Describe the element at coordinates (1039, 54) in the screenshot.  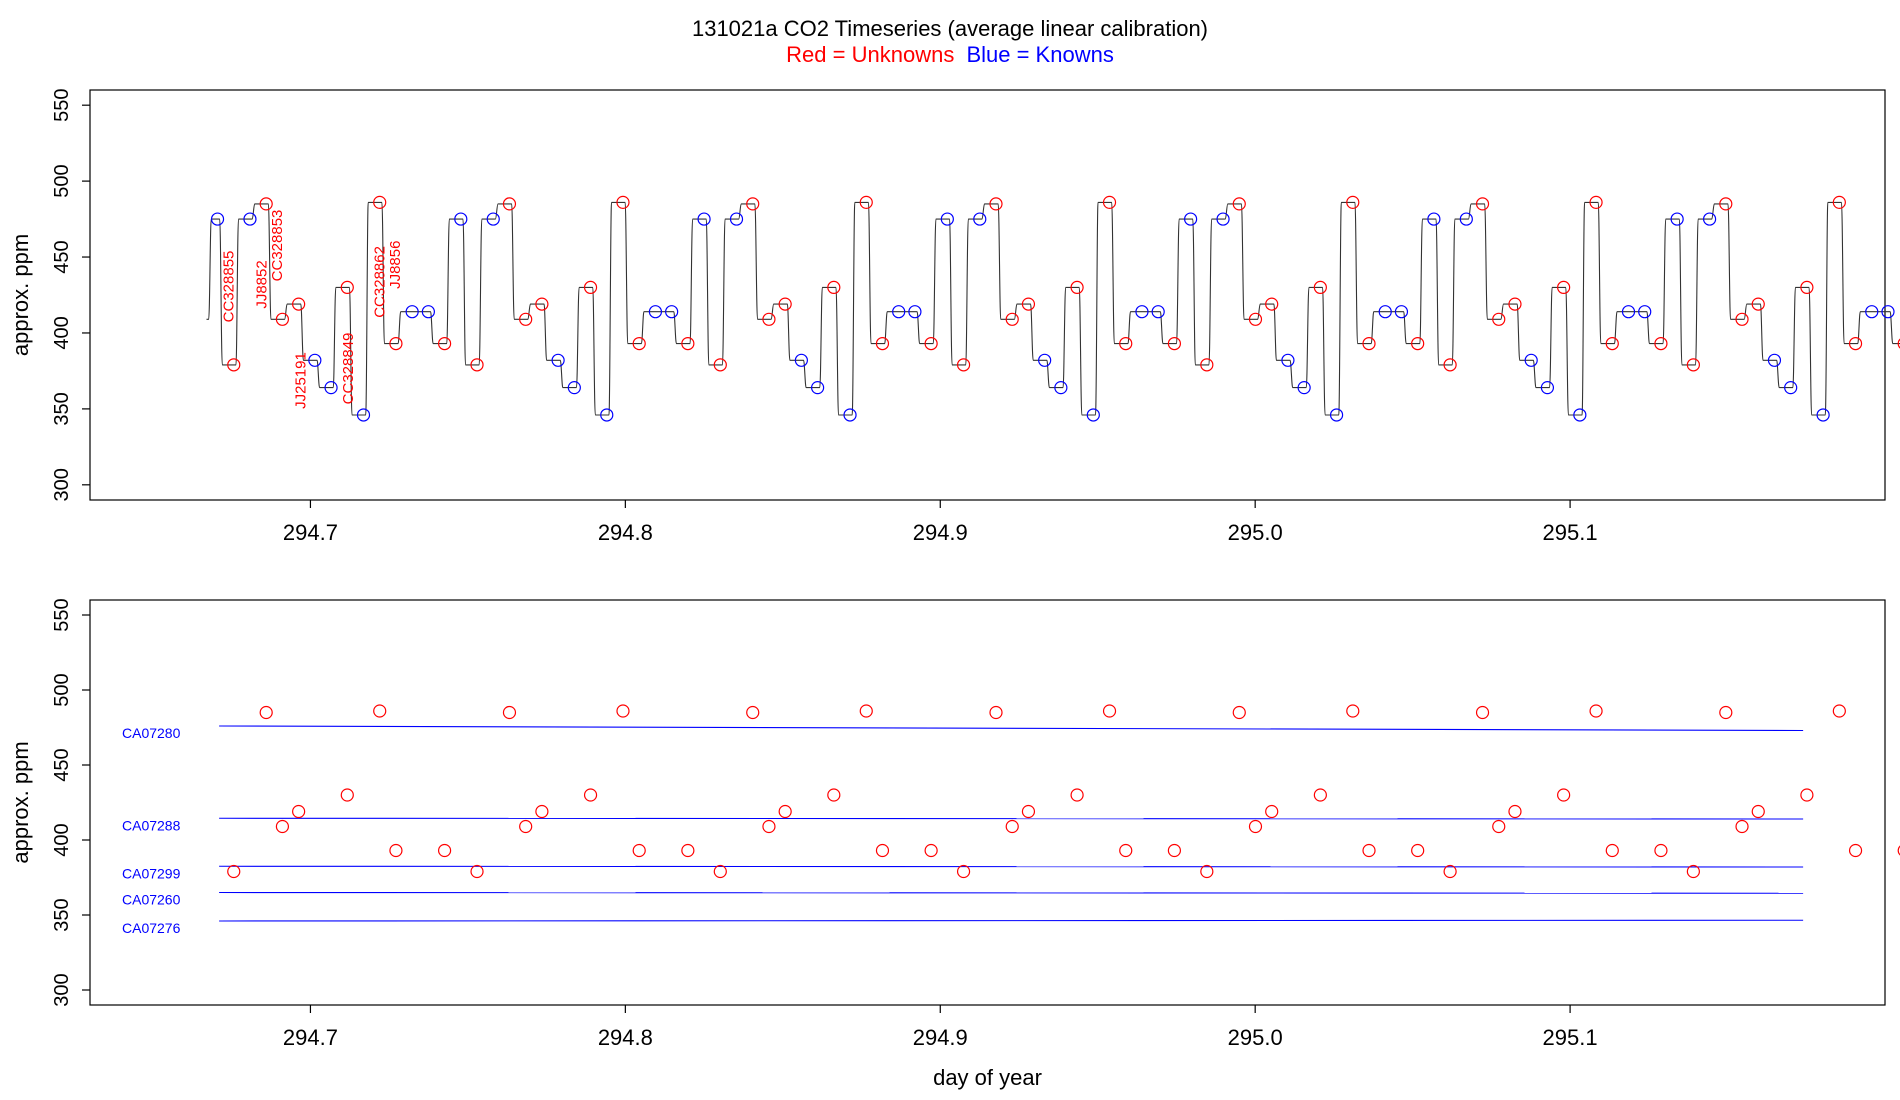
I see `legend-knowns: Blue = Knowns` at that location.